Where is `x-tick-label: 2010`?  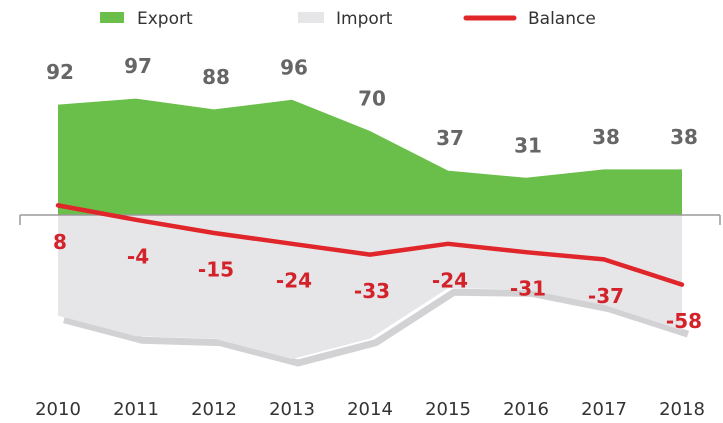
x-tick-label: 2010 is located at coordinates (58, 409).